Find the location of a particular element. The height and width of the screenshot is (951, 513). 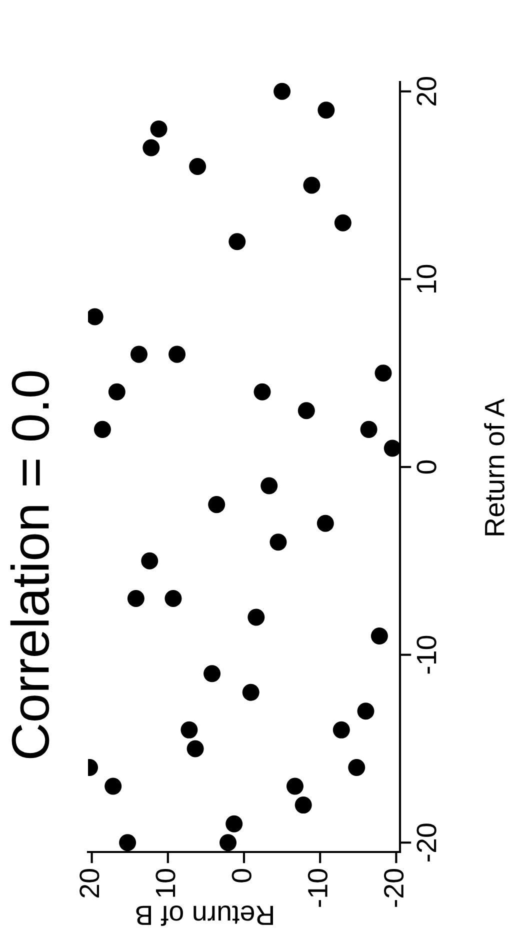

y-tick-label: -10 is located at coordinates (426, 655).